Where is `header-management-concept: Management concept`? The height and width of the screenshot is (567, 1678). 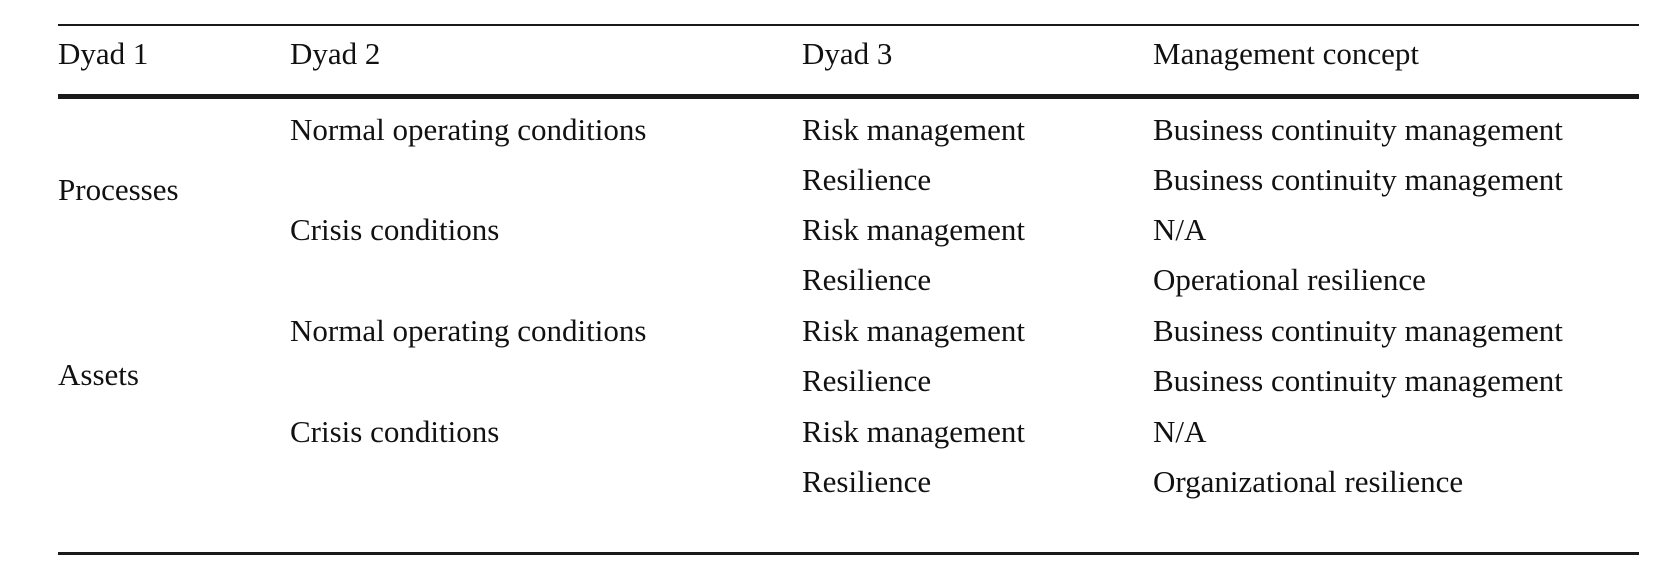 header-management-concept: Management concept is located at coordinates (1286, 53).